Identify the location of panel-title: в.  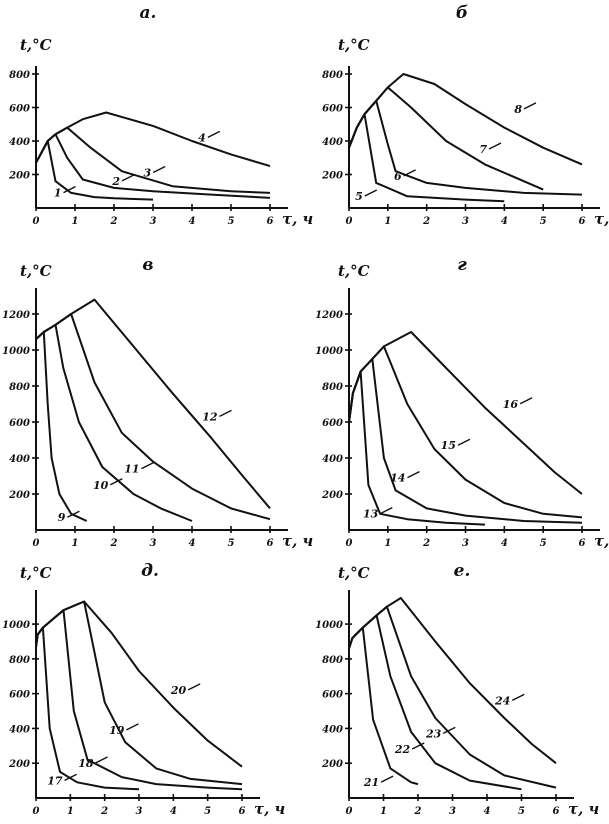
(147, 265).